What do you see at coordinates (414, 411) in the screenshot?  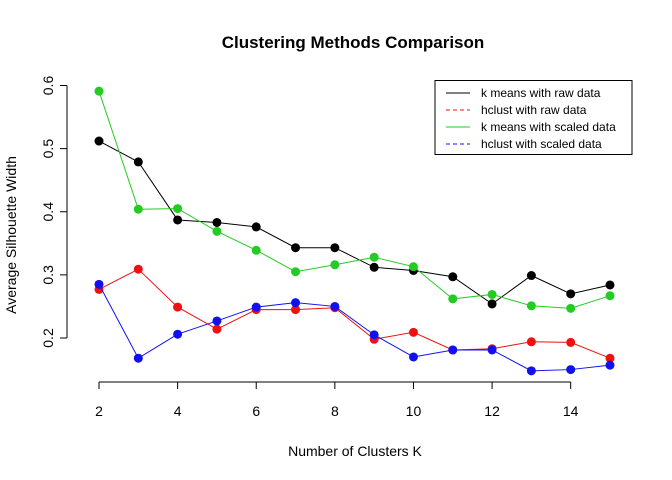 I see `x-tick-label: 10` at bounding box center [414, 411].